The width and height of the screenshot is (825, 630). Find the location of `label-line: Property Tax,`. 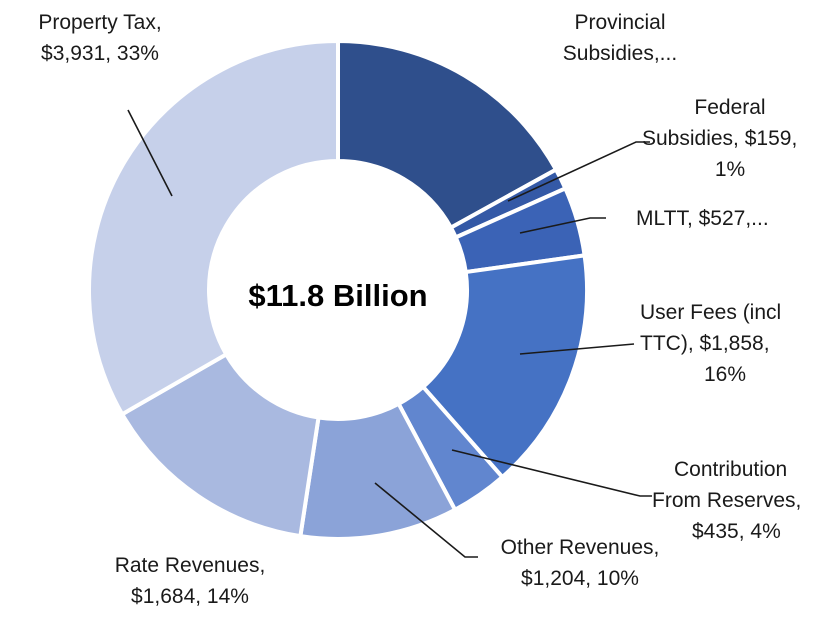

label-line: Property Tax, is located at coordinates (100, 22).